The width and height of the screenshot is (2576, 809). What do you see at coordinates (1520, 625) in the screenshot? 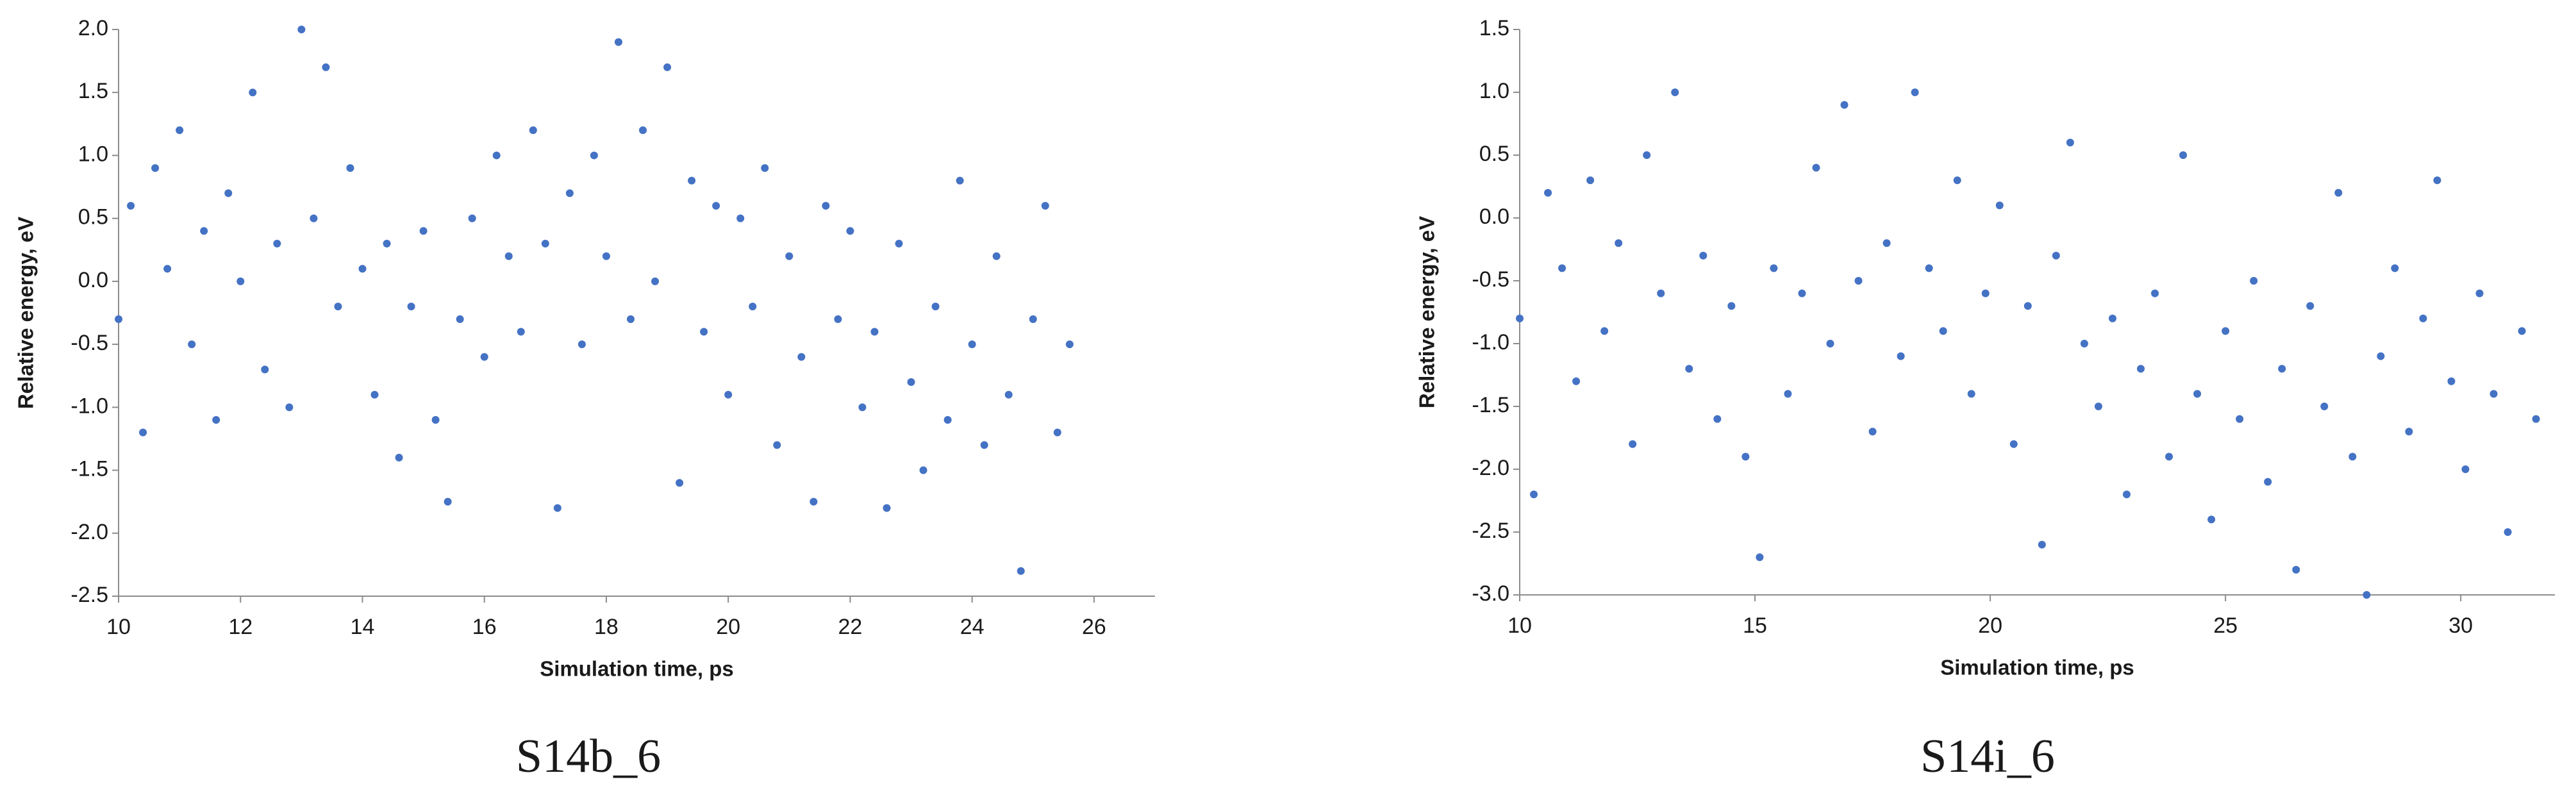
I see `x-tick-label: 10` at bounding box center [1520, 625].